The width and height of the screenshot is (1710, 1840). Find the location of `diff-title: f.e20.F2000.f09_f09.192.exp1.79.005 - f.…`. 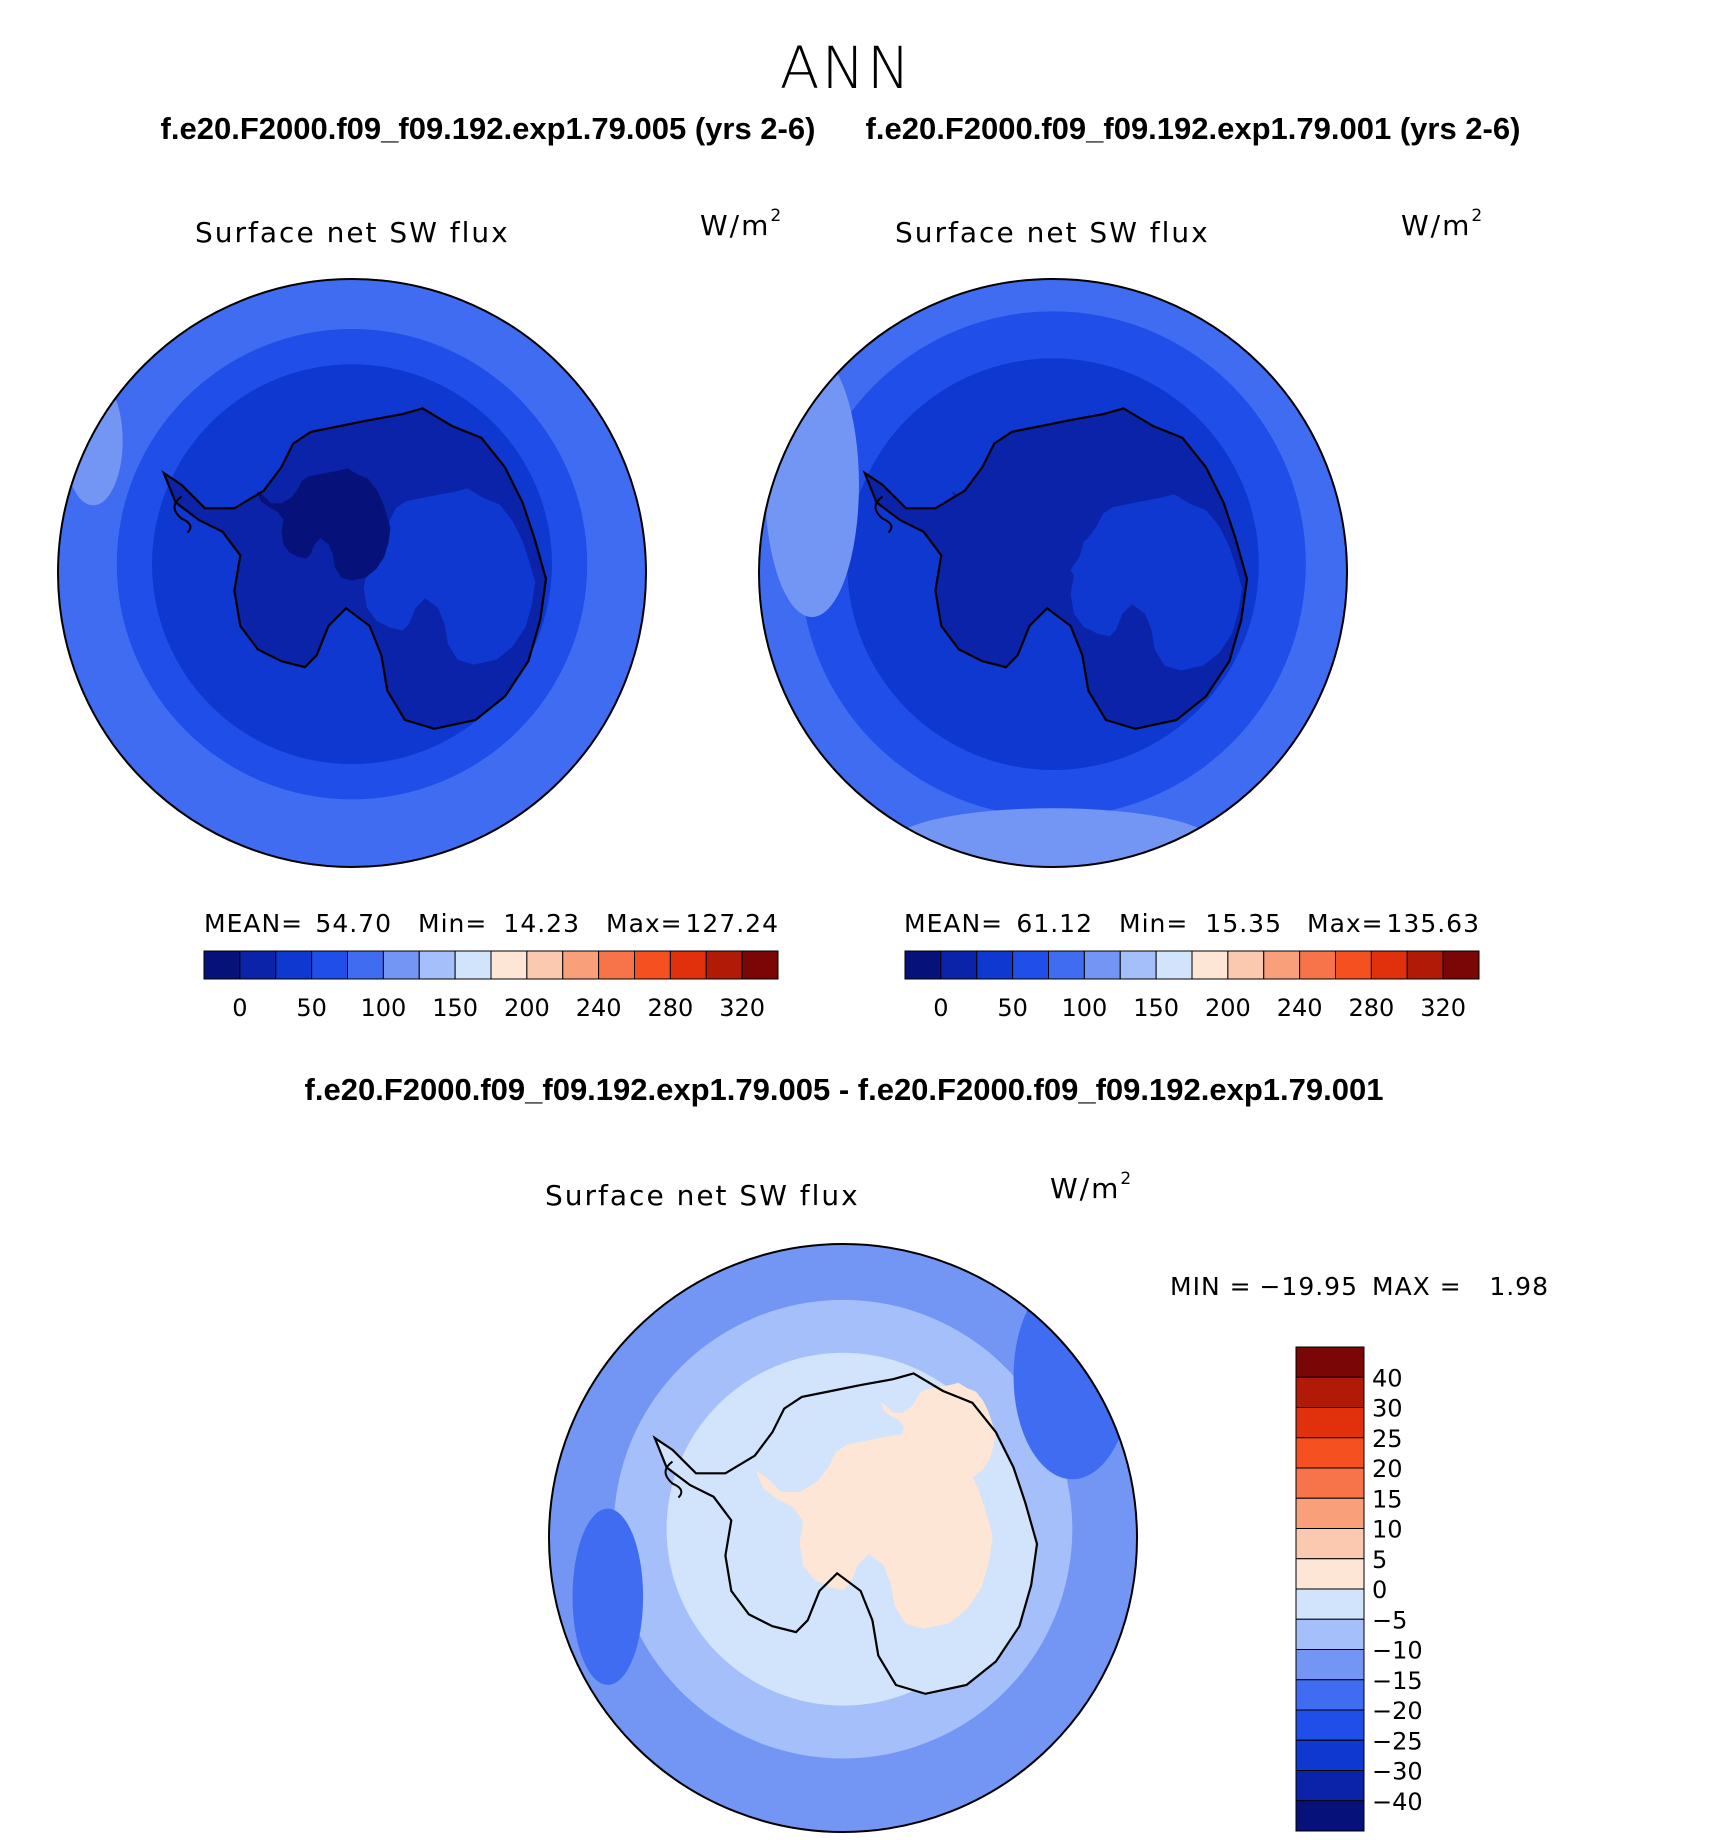

diff-title: f.e20.F2000.f09_f09.192.exp1.79.005 - f.… is located at coordinates (844, 1089).